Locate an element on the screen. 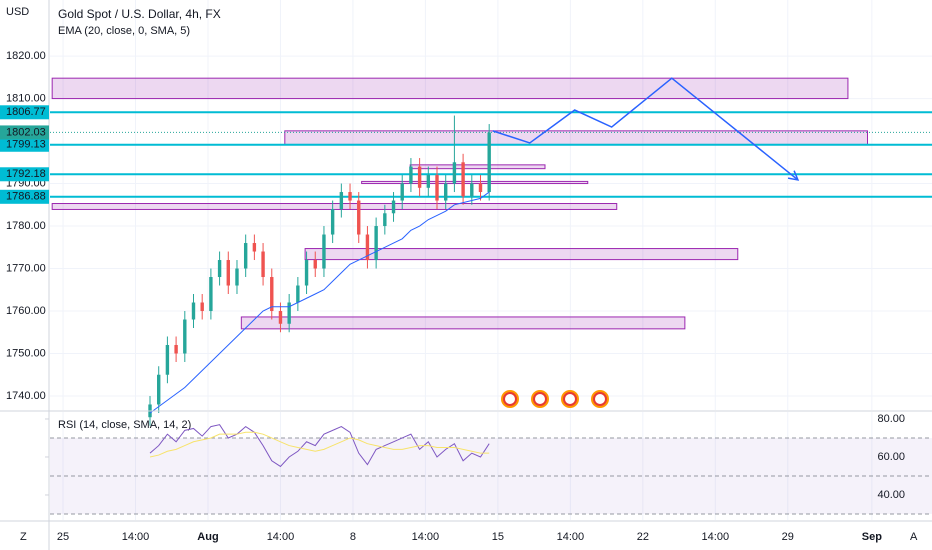  y-tick-label: 1750.00 is located at coordinates (26, 353).